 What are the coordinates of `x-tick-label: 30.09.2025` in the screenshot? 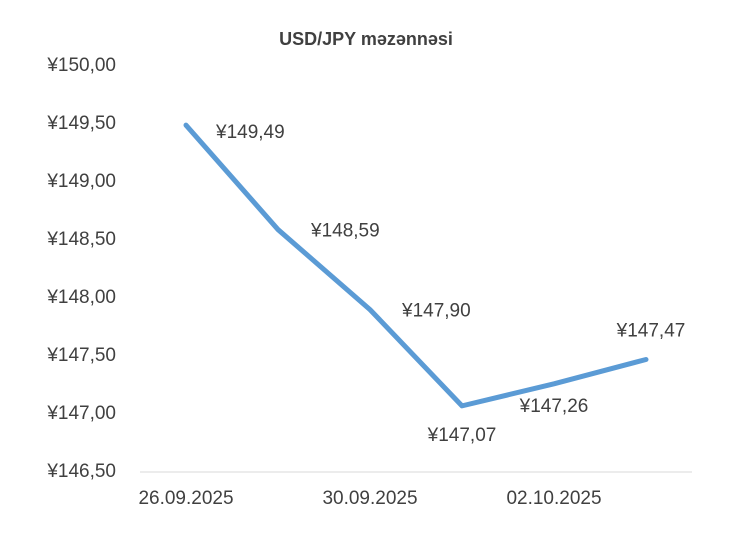 It's located at (369, 498).